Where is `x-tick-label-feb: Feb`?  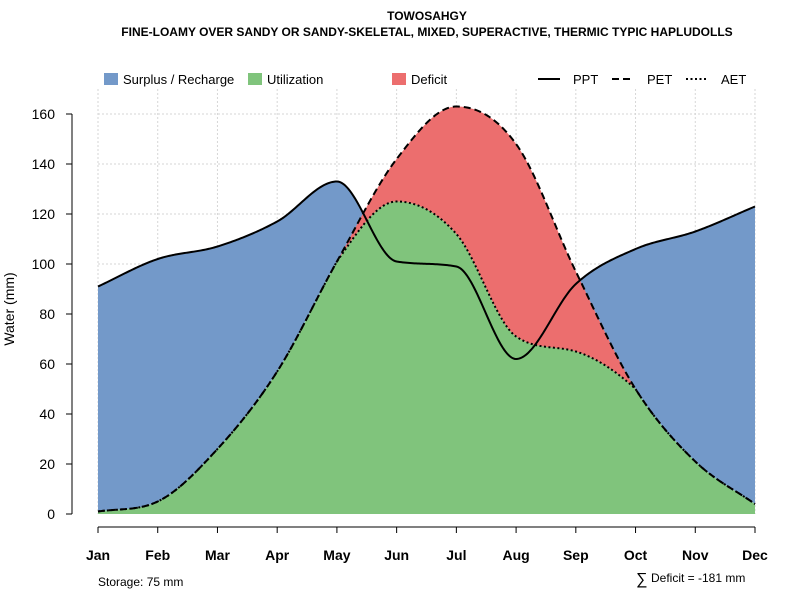 x-tick-label-feb: Feb is located at coordinates (157, 555).